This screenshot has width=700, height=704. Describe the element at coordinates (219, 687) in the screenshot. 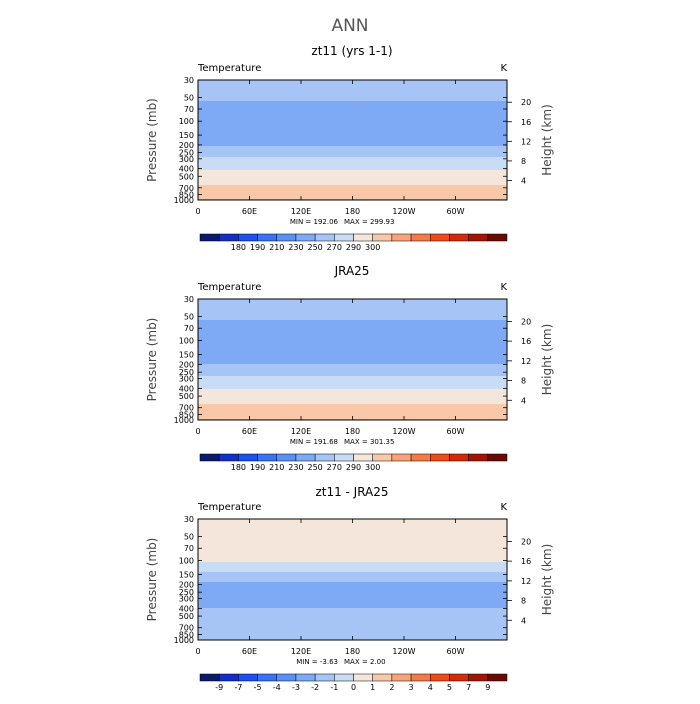

I see `colorbar-label: -9` at that location.